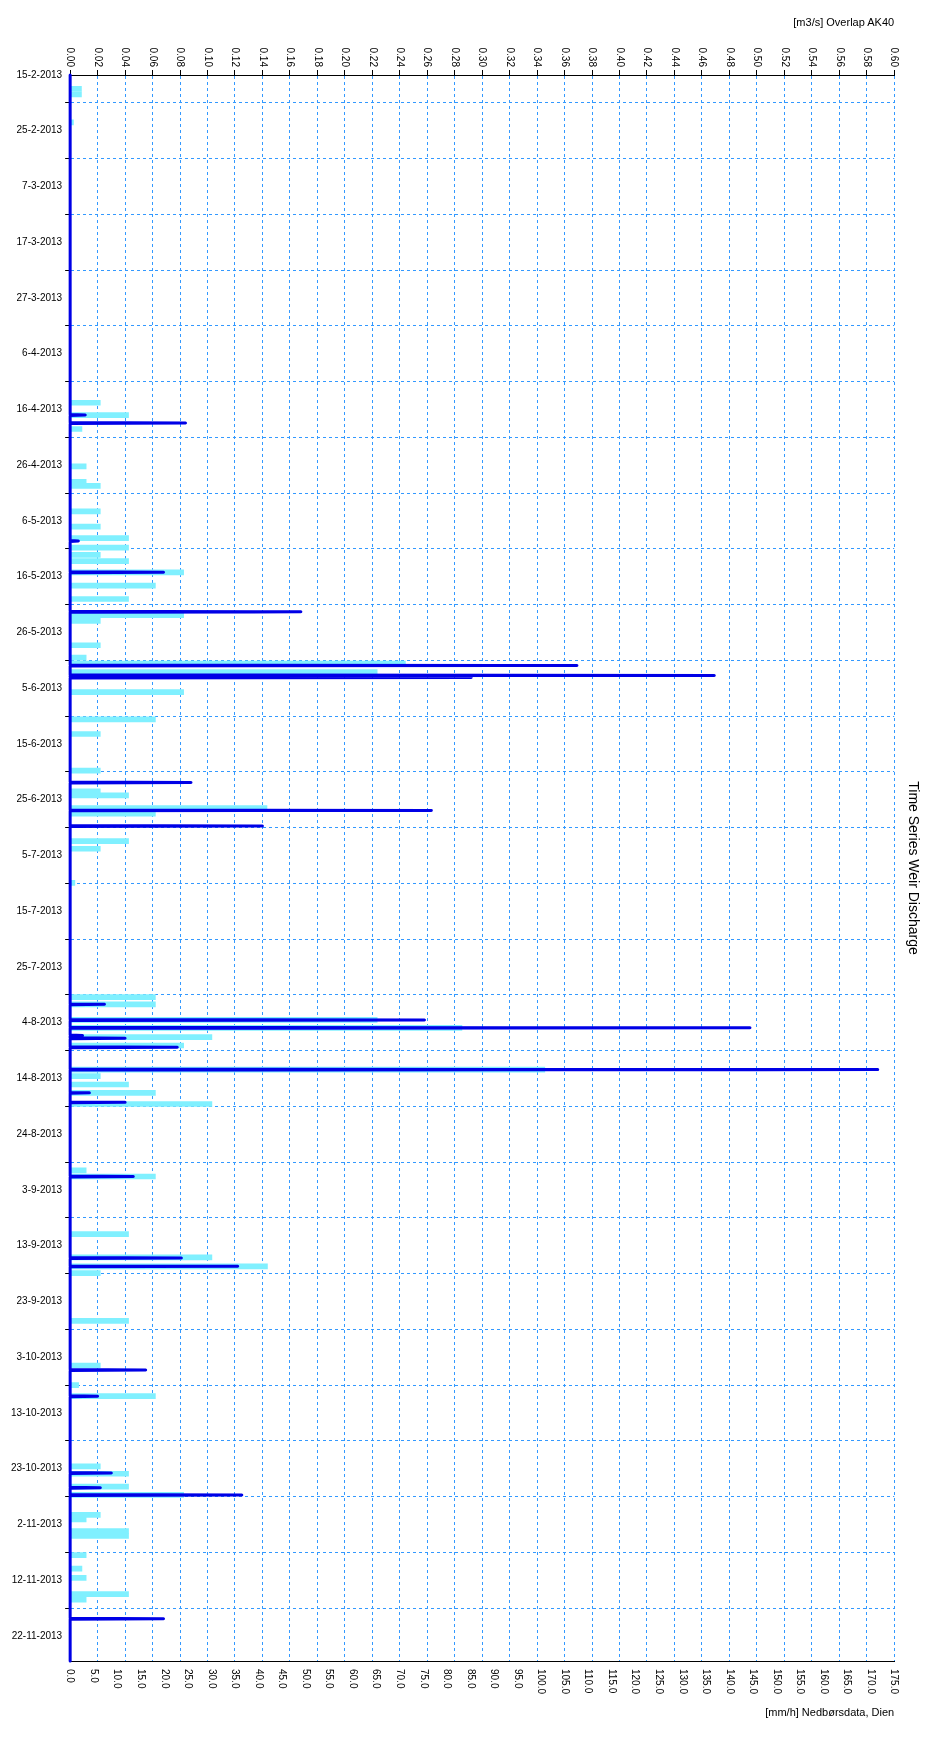 This screenshot has height=1742, width=943. I want to click on x-tick-label: 70.0, so click(401, 1679).